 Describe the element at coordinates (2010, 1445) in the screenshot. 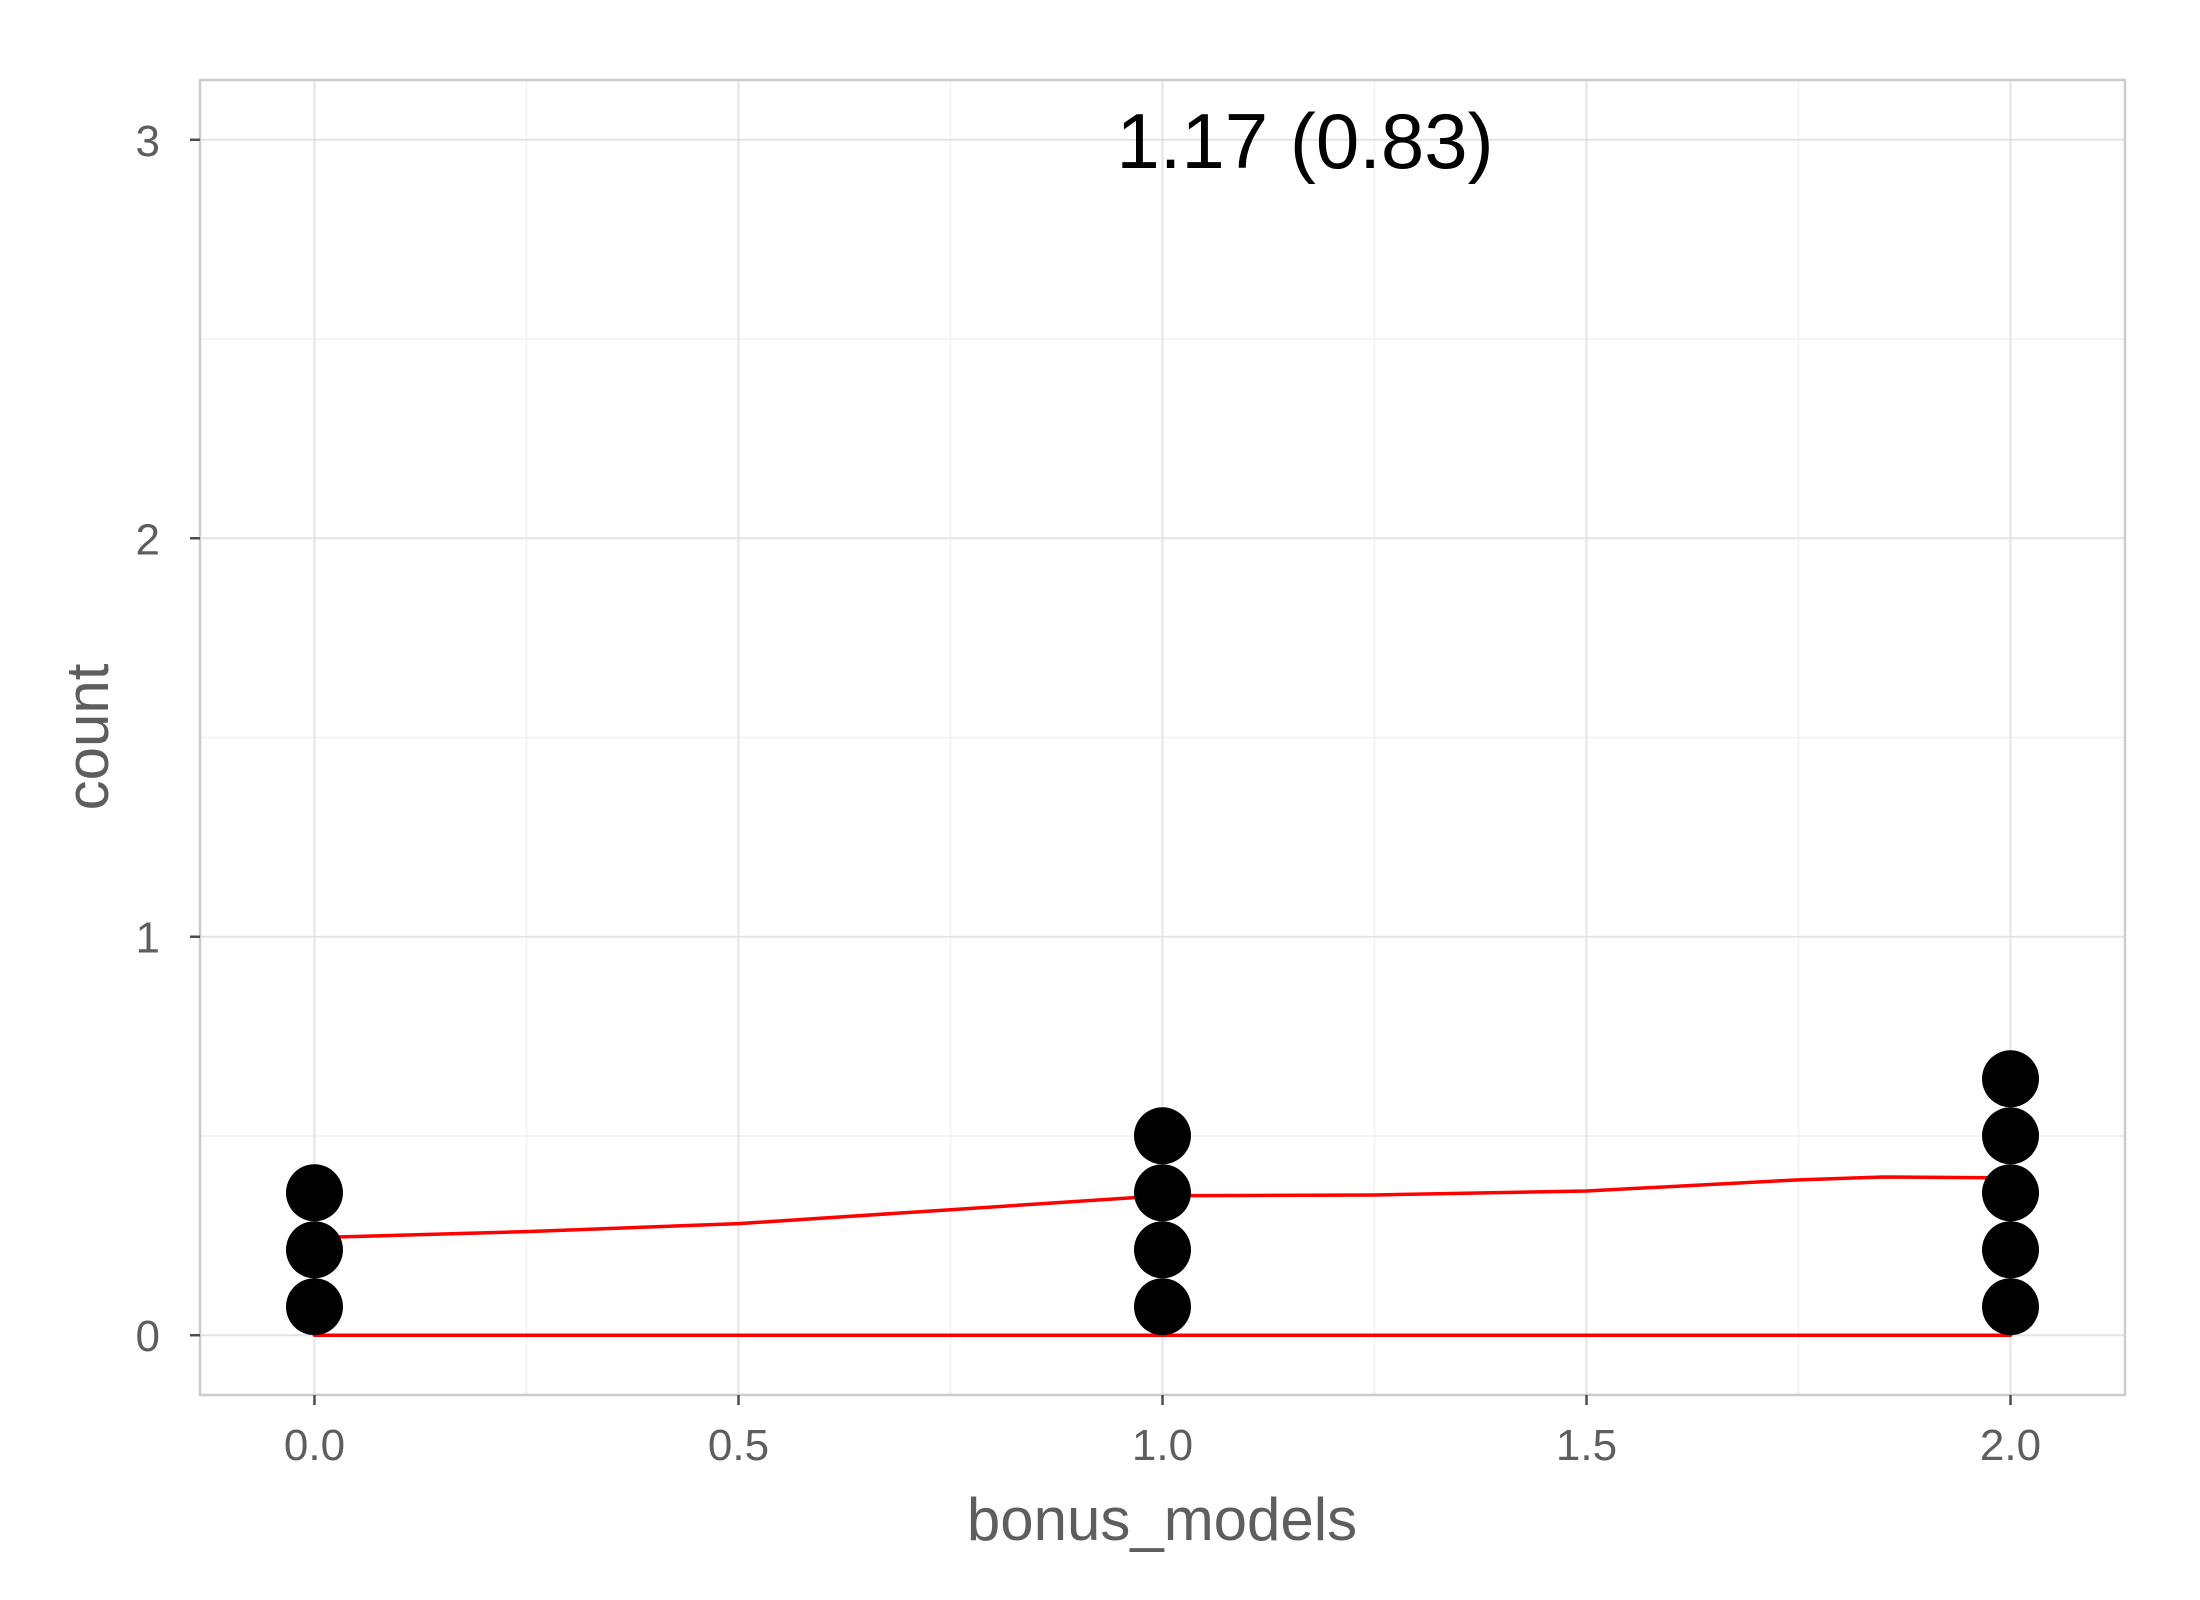

I see `x-tick-label: 2.0` at that location.